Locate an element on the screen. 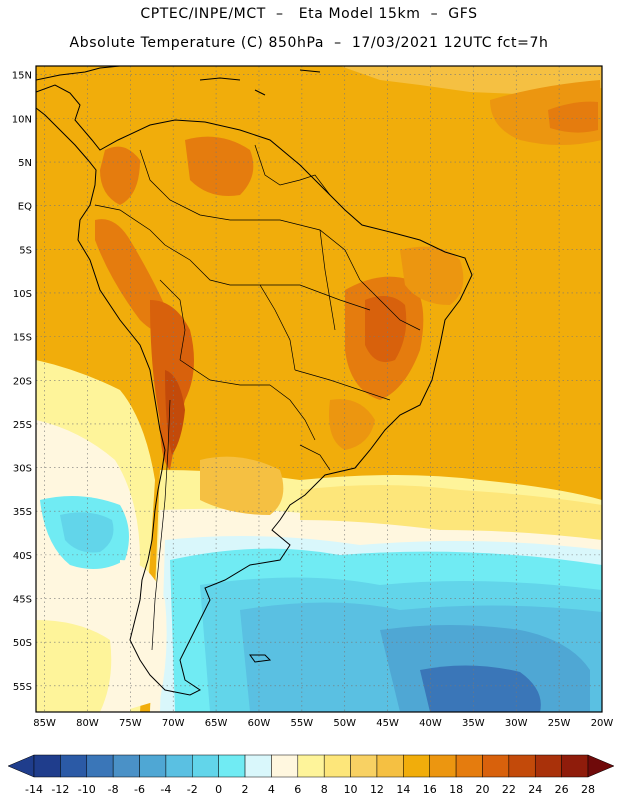 This screenshot has height=800, width=618. colorbar-tick-label: -8 is located at coordinates (113, 789).